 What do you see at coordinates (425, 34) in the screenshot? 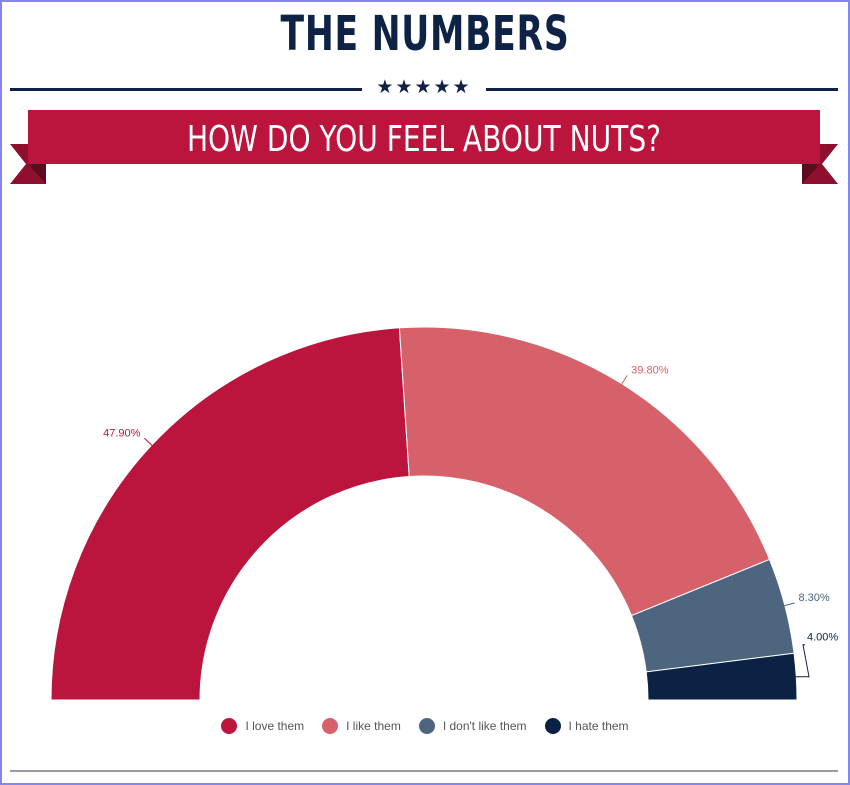
I see `page-title: THE NUMBERS` at bounding box center [425, 34].